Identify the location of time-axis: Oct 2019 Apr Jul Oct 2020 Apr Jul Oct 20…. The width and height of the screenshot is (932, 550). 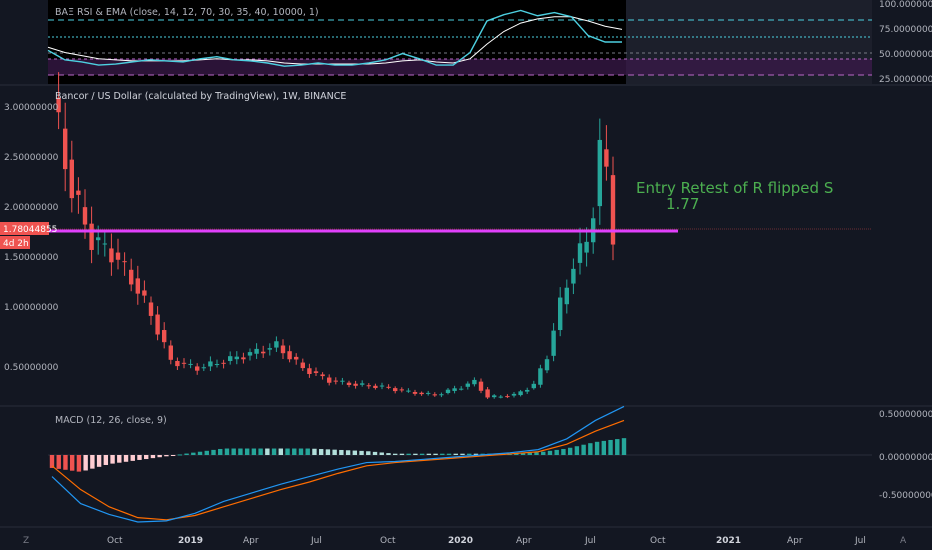
(466, 536).